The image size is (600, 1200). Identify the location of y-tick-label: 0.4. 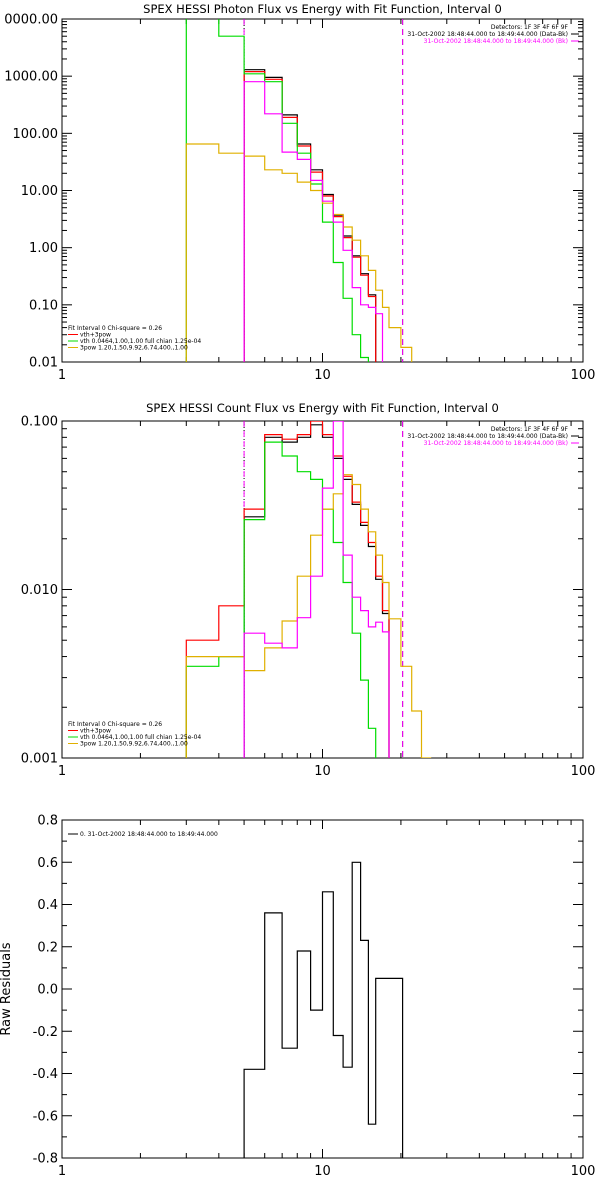
(47, 905).